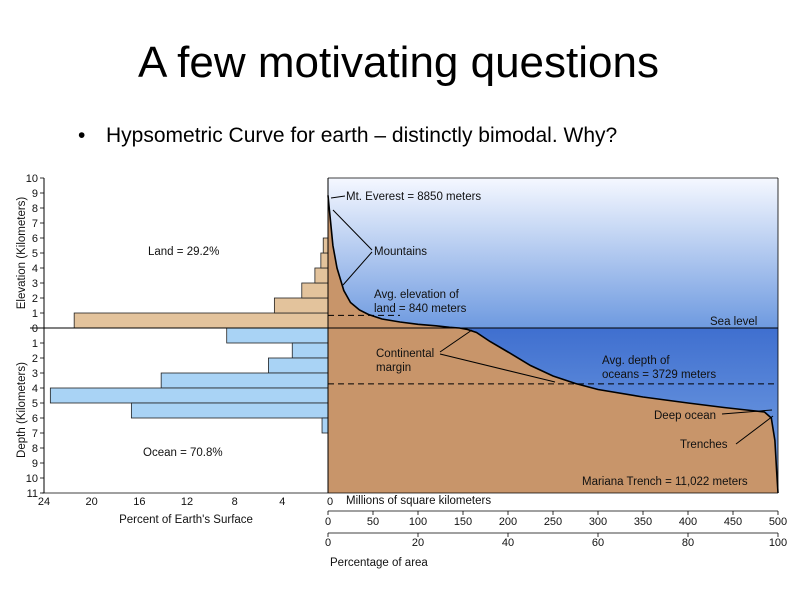 This screenshot has width=797, height=598. What do you see at coordinates (35, 449) in the screenshot?
I see `depth-tick-label: 8` at bounding box center [35, 449].